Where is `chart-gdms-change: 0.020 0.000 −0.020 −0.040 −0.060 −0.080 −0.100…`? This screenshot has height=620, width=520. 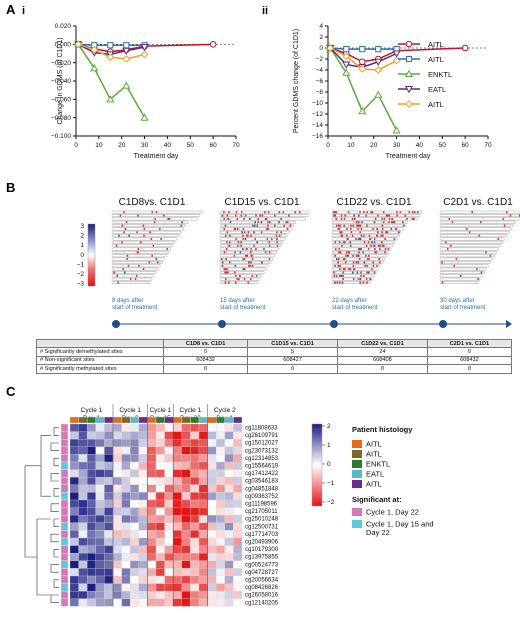 chart-gdms-change: 0.020 0.000 −0.020 −0.040 −0.060 −0.080 −0.100… is located at coordinates (145, 91).